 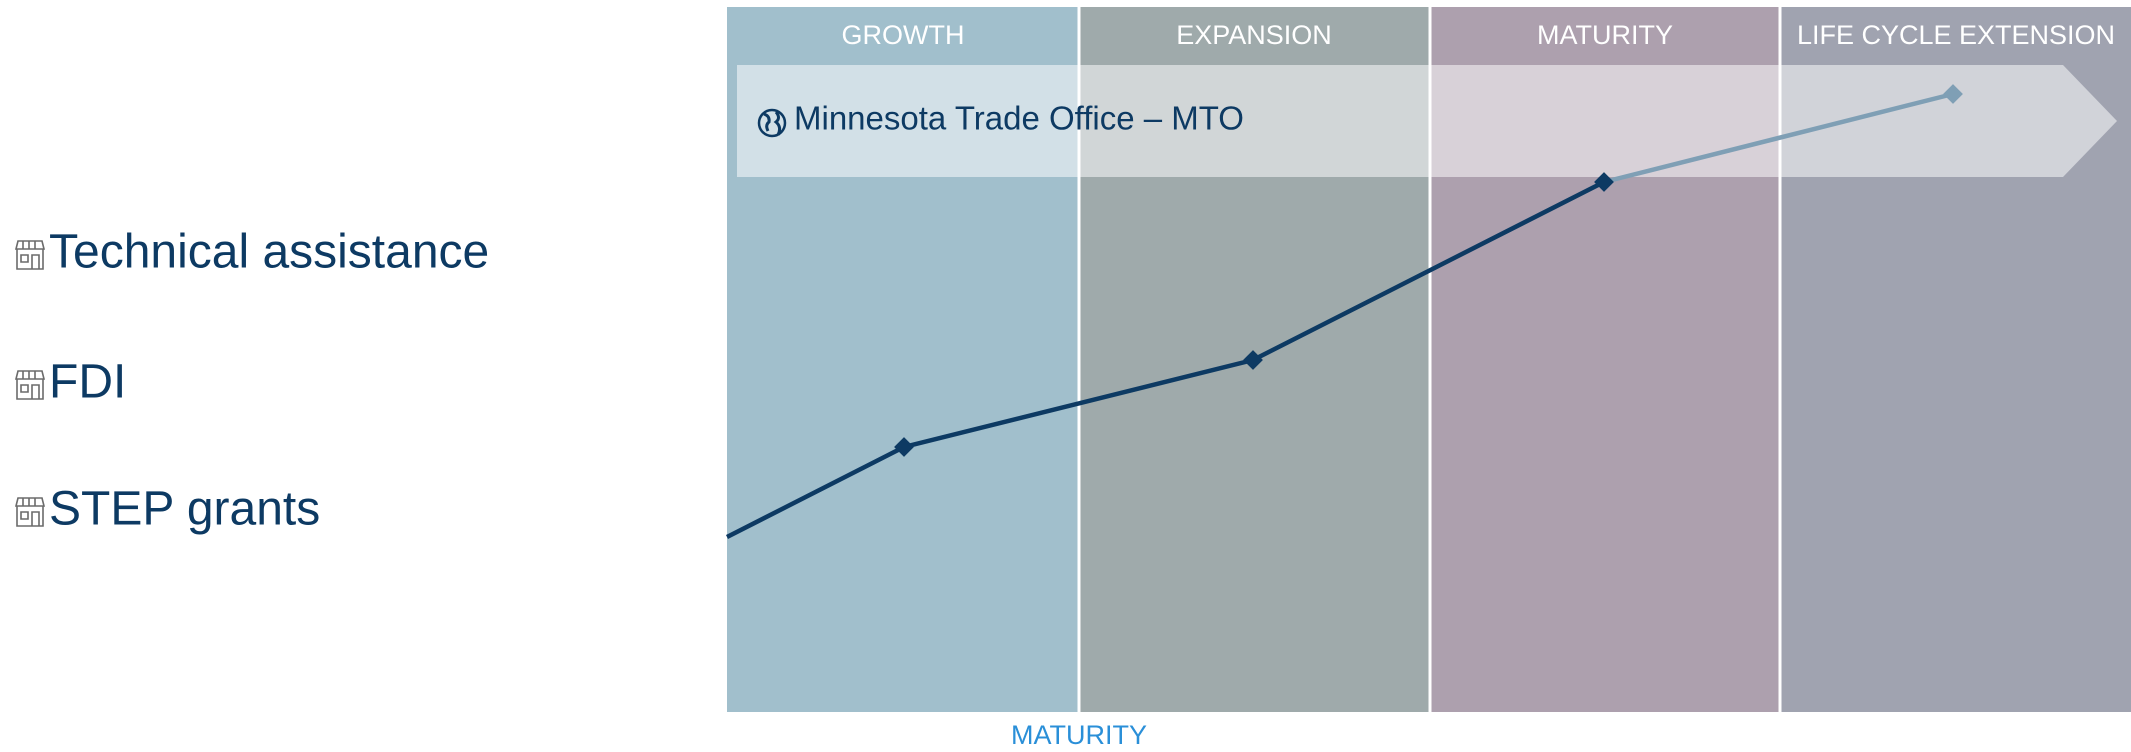 I want to click on service-item: STEP grants, so click(x=184, y=509).